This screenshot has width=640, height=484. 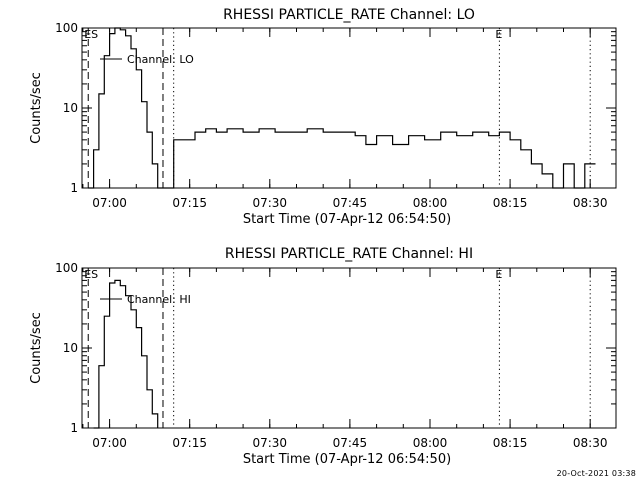 What do you see at coordinates (596, 473) in the screenshot?
I see `timestamp: 20-Oct-2021 03:38` at bounding box center [596, 473].